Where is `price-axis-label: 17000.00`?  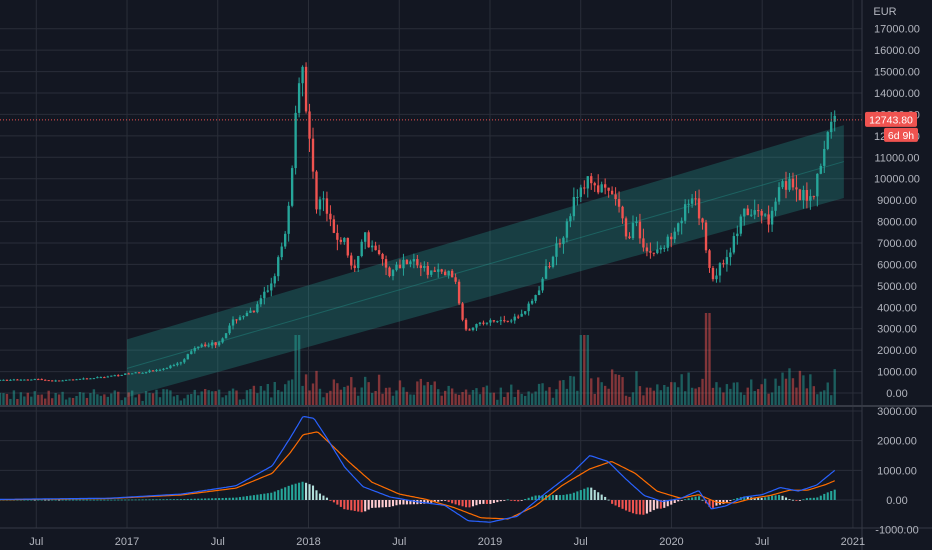
price-axis-label: 17000.00 is located at coordinates (897, 30).